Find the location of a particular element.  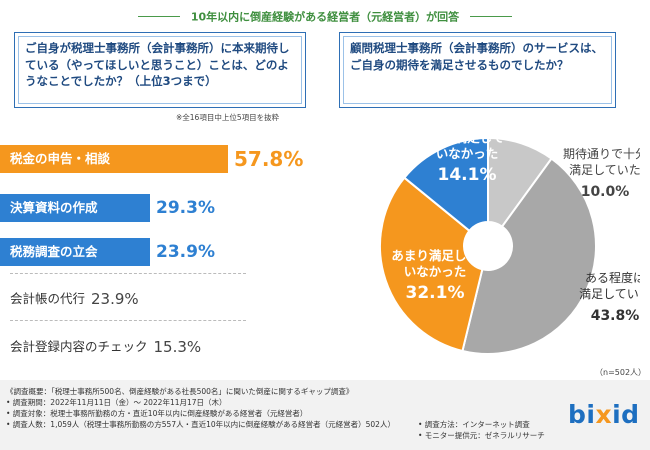

bar-label: 会計帳の代行 is located at coordinates (48, 298).